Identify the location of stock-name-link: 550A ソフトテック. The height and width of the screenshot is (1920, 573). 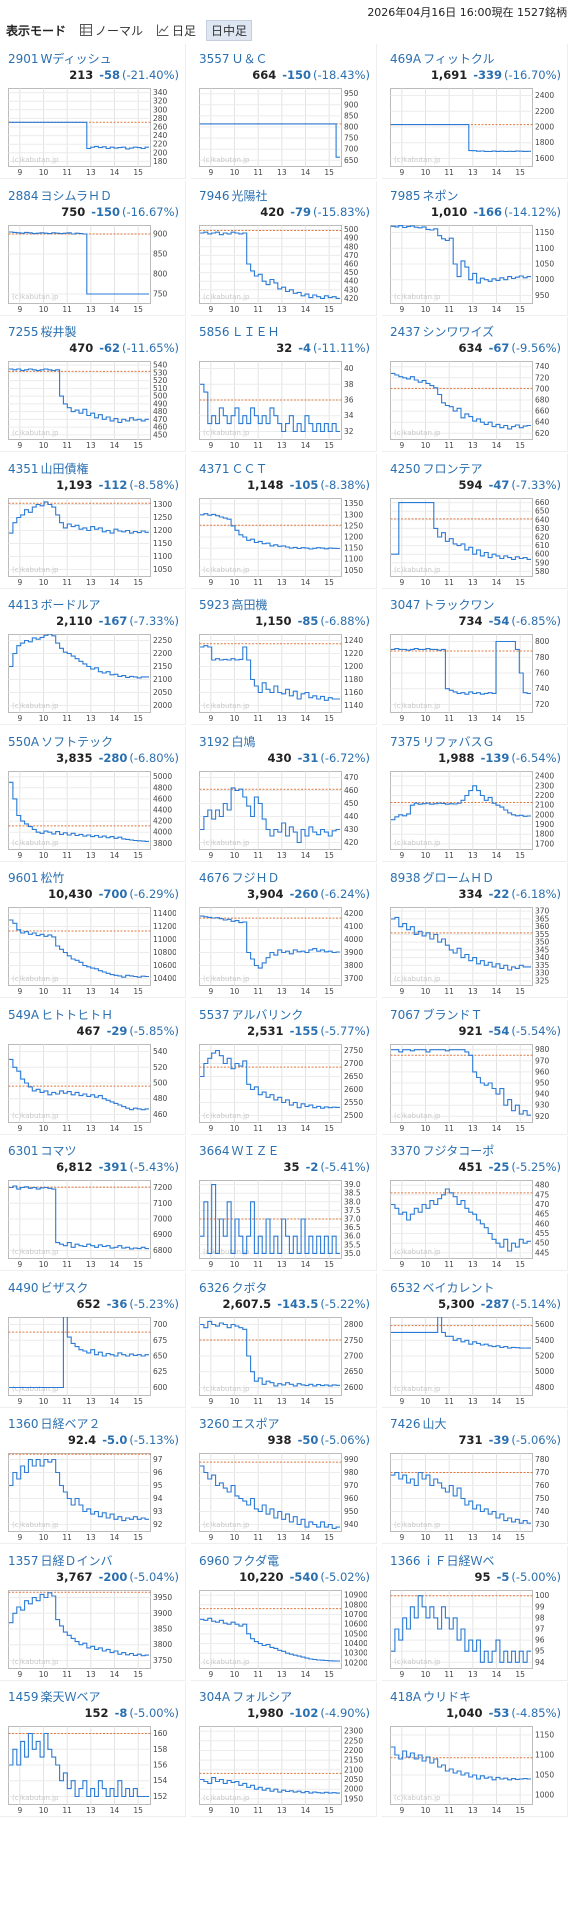
(95, 741).